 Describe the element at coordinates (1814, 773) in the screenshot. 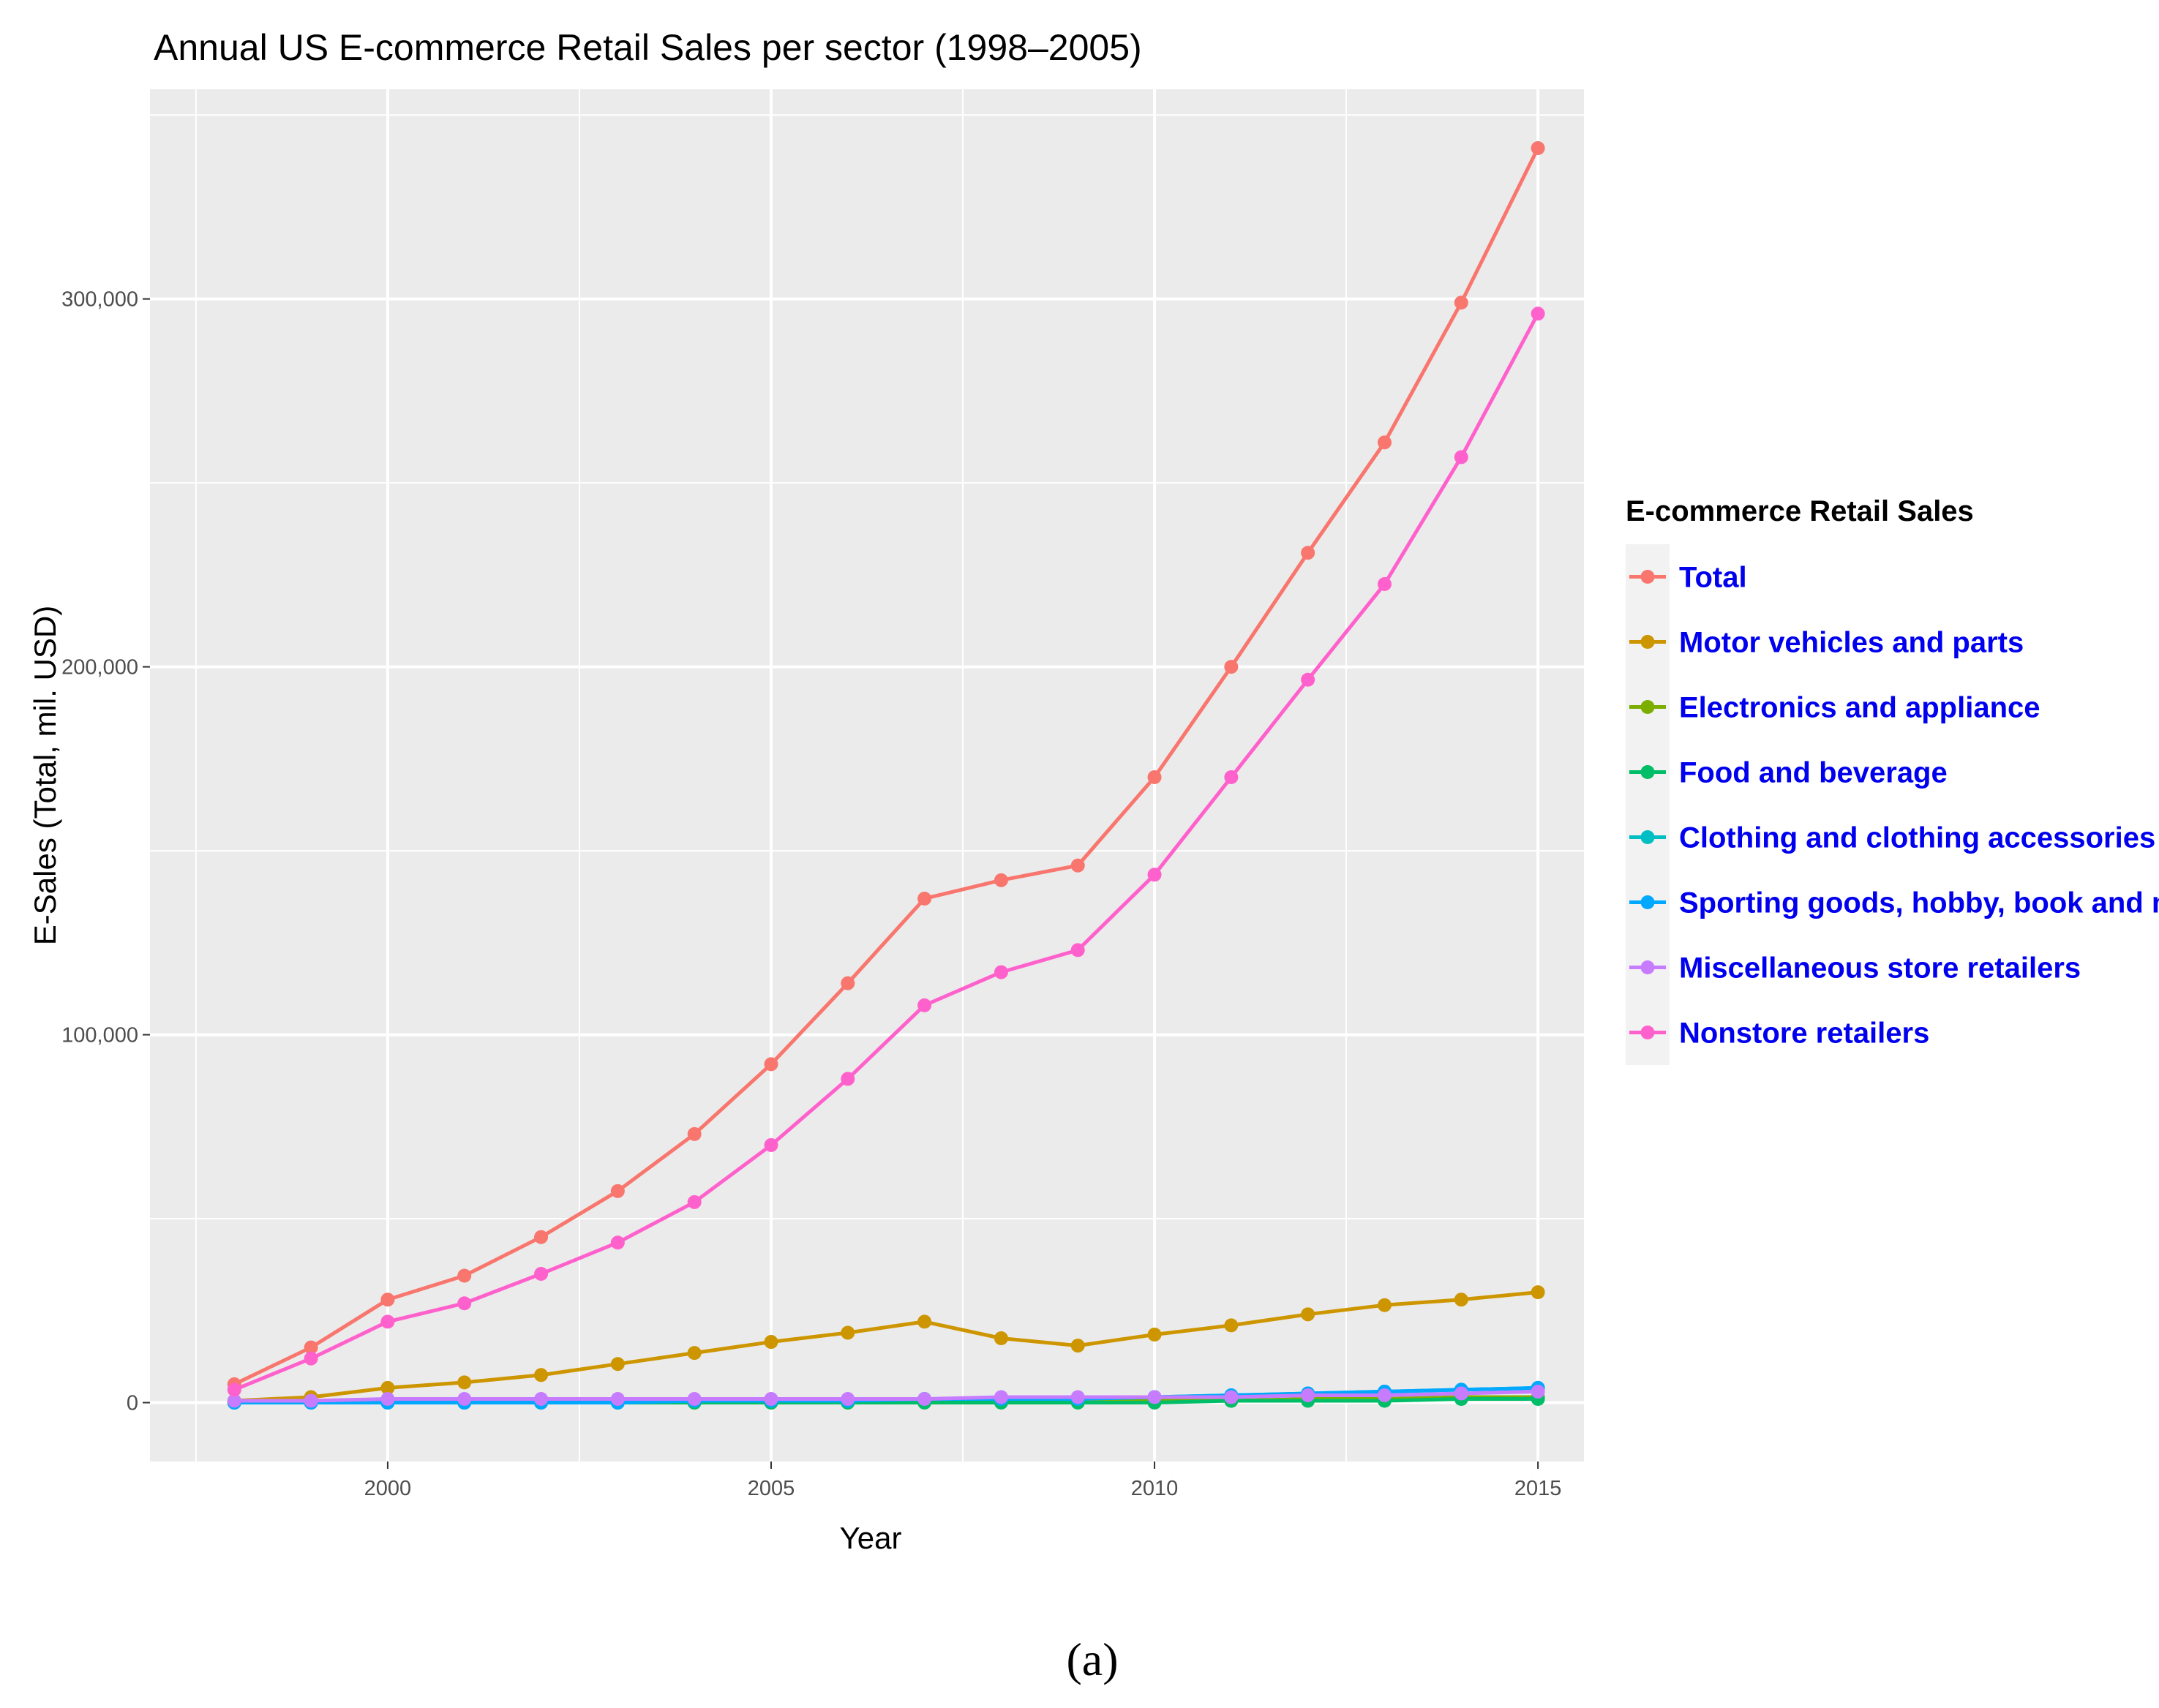

I see `legend-label: Food and beverage` at that location.